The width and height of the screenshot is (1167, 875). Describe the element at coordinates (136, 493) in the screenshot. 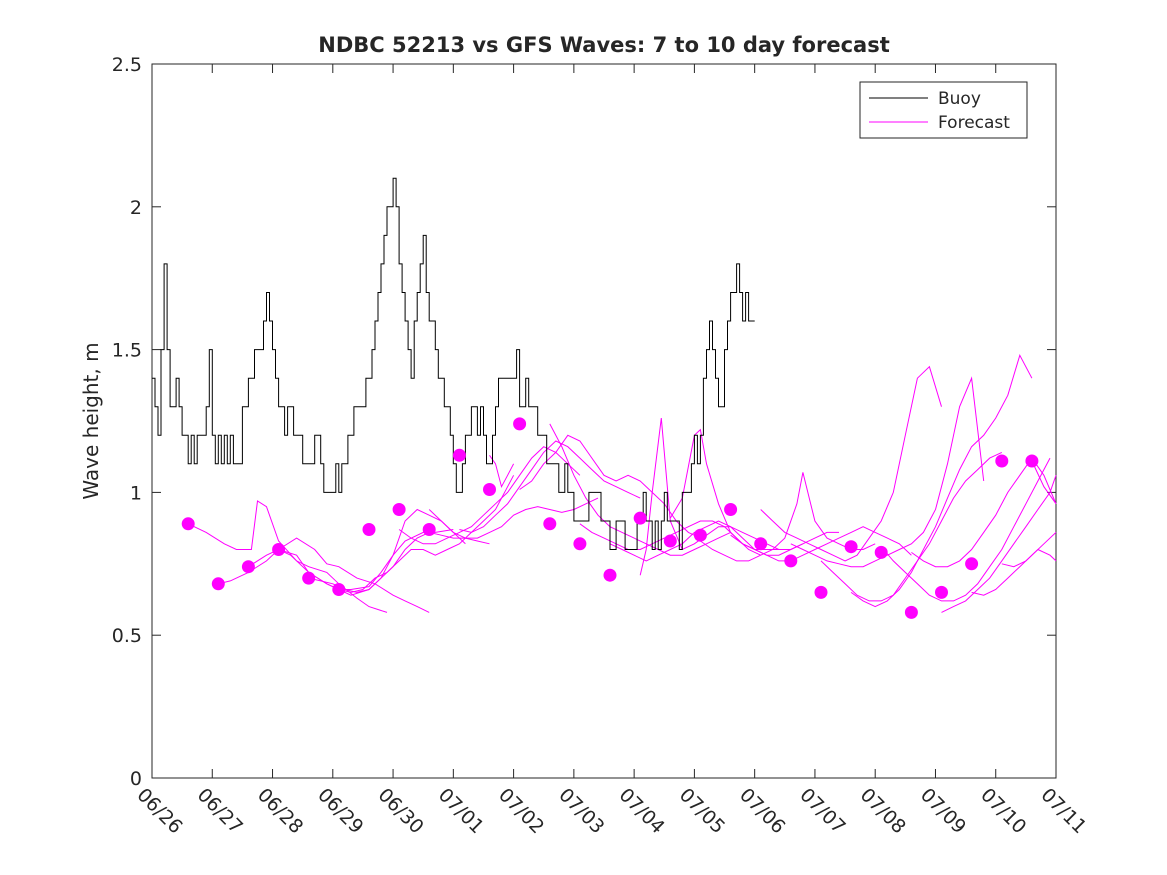

I see `y-tick-label: 1` at that location.